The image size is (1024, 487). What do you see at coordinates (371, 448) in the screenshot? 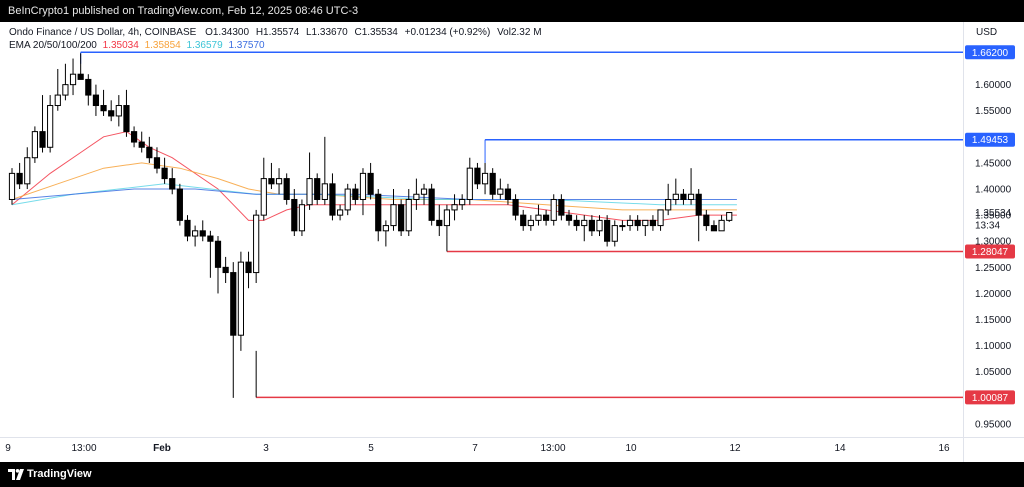
I see `x-tick-label: 5` at bounding box center [371, 448].